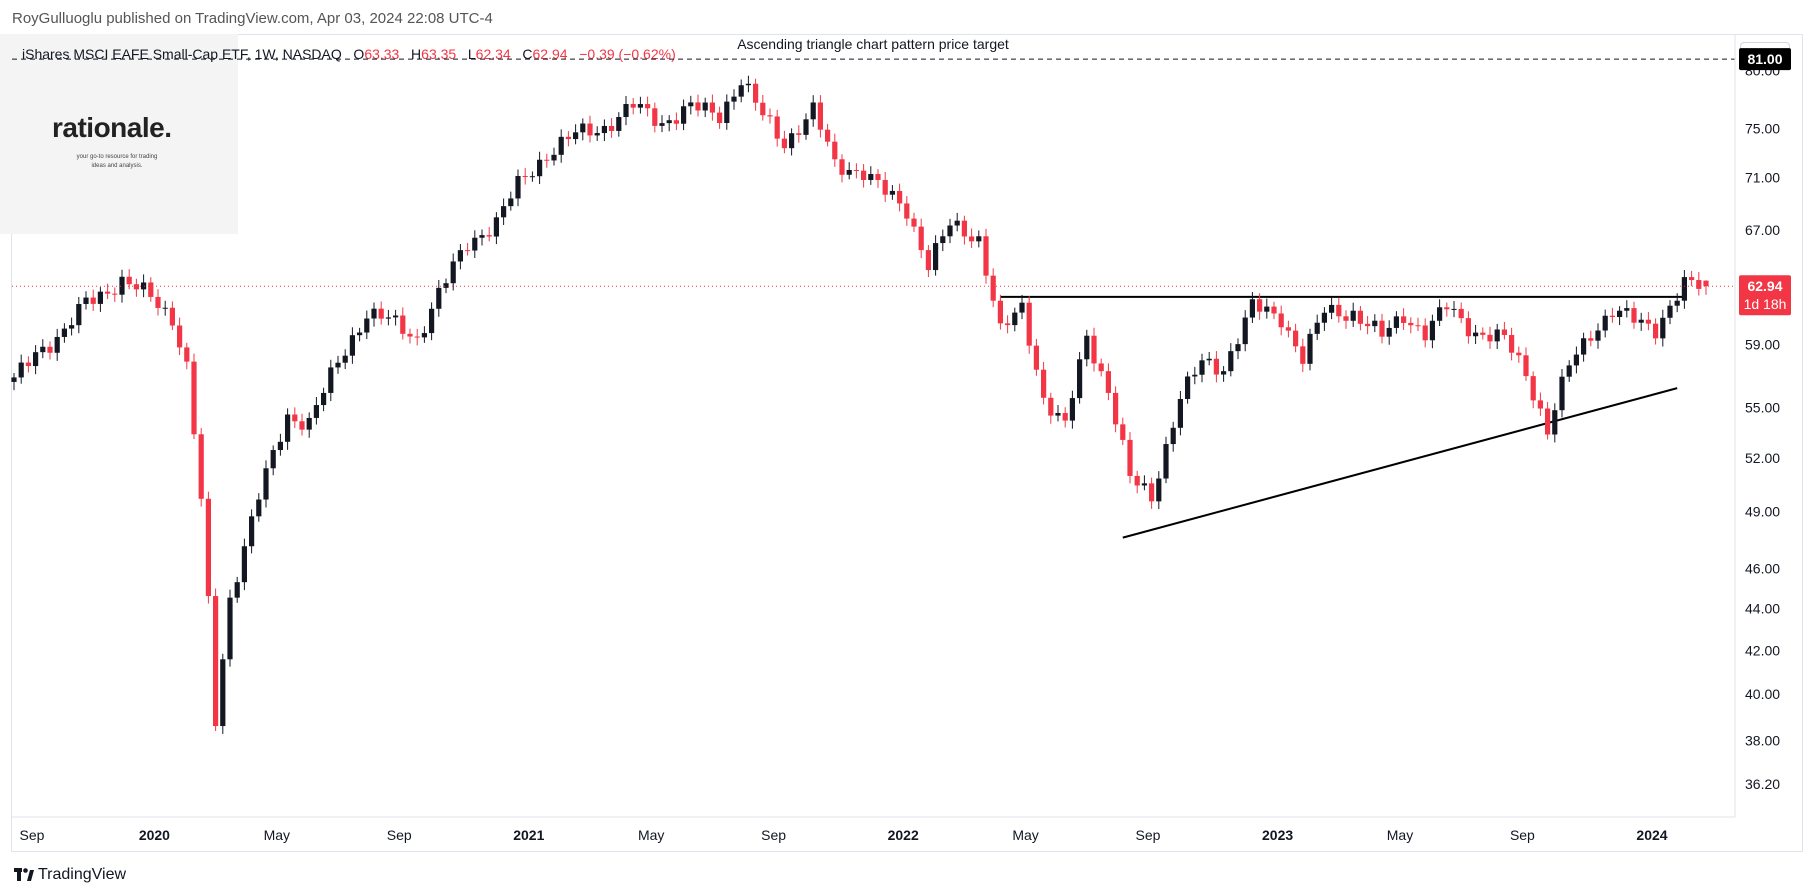 The image size is (1814, 896). I want to click on bar-countdown-label: 1d 18h, so click(1765, 304).